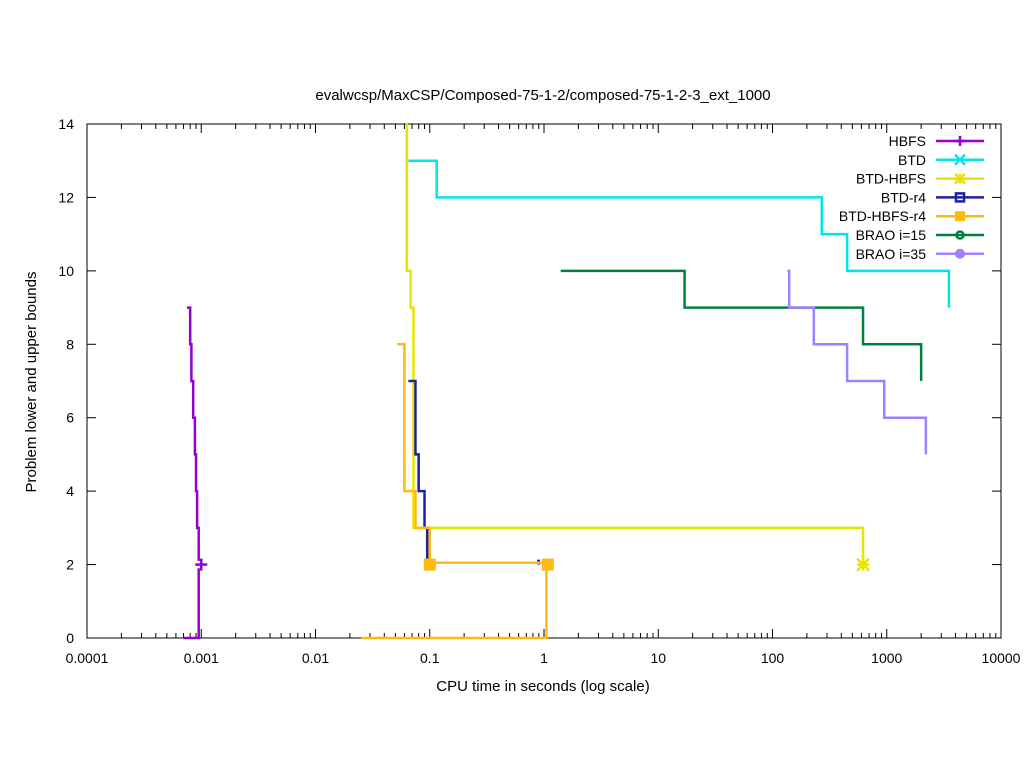  I want to click on legend-item: BTD-HBFS, so click(920, 179).